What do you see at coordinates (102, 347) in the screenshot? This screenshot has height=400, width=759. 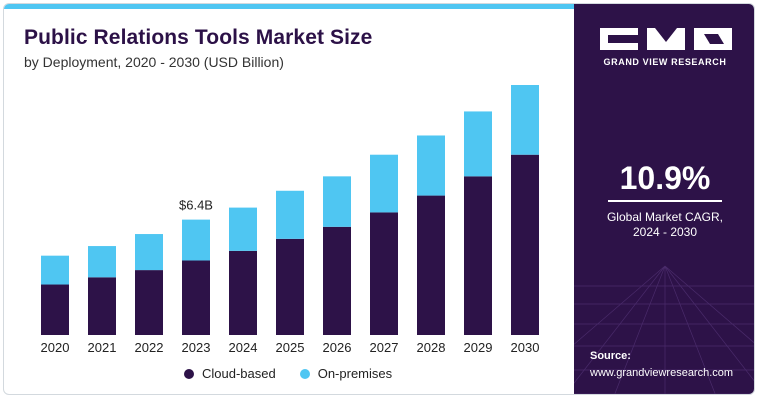 I see `x-tick-label-2021: 2021` at bounding box center [102, 347].